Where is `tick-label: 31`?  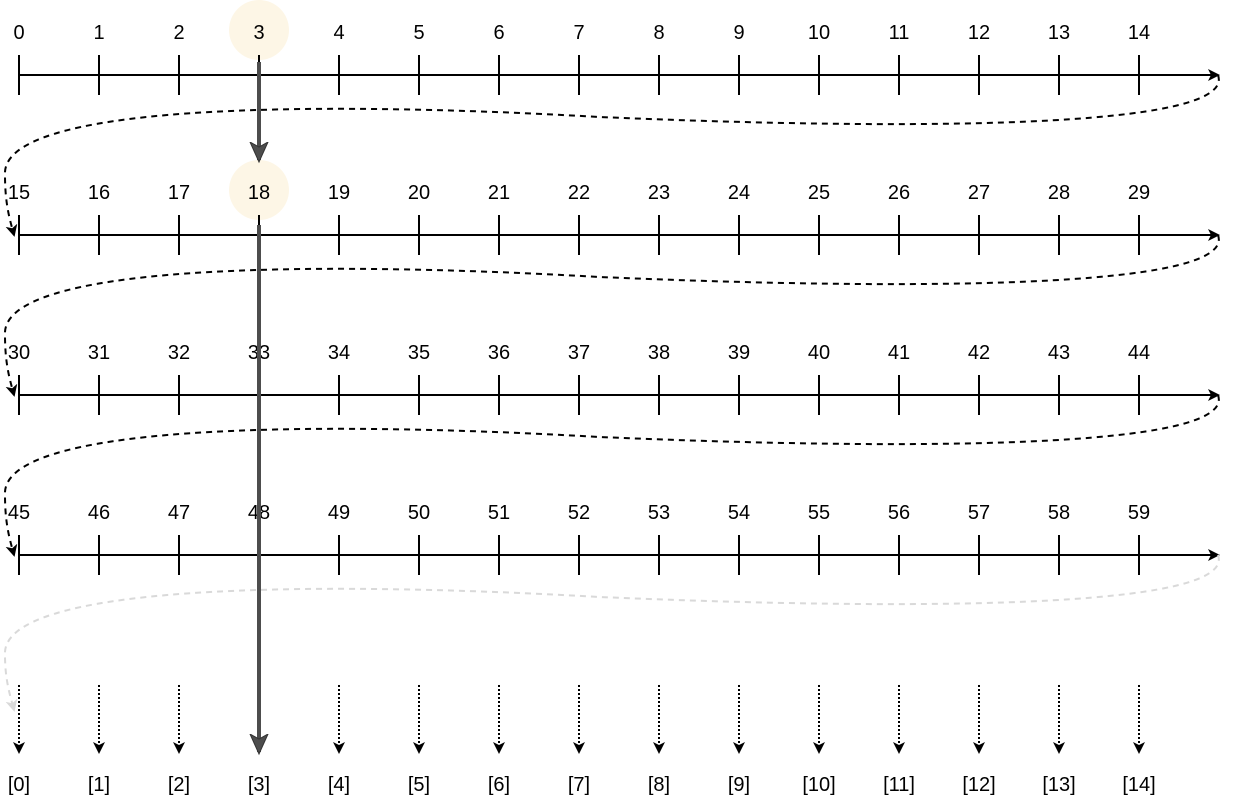
tick-label: 31 is located at coordinates (99, 353).